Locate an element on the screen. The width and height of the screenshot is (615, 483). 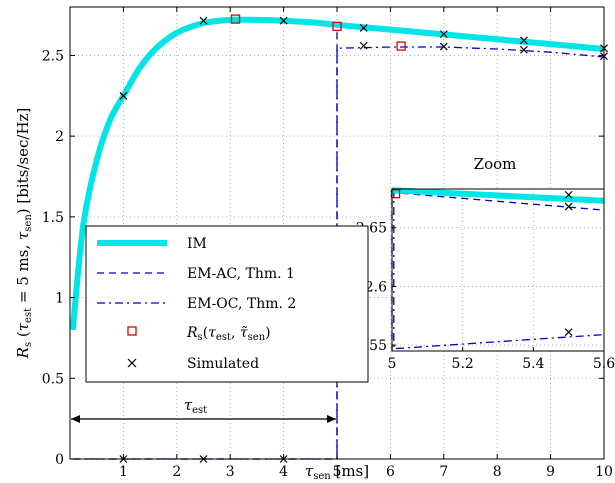
x-tick-label: 1 is located at coordinates (123, 472).